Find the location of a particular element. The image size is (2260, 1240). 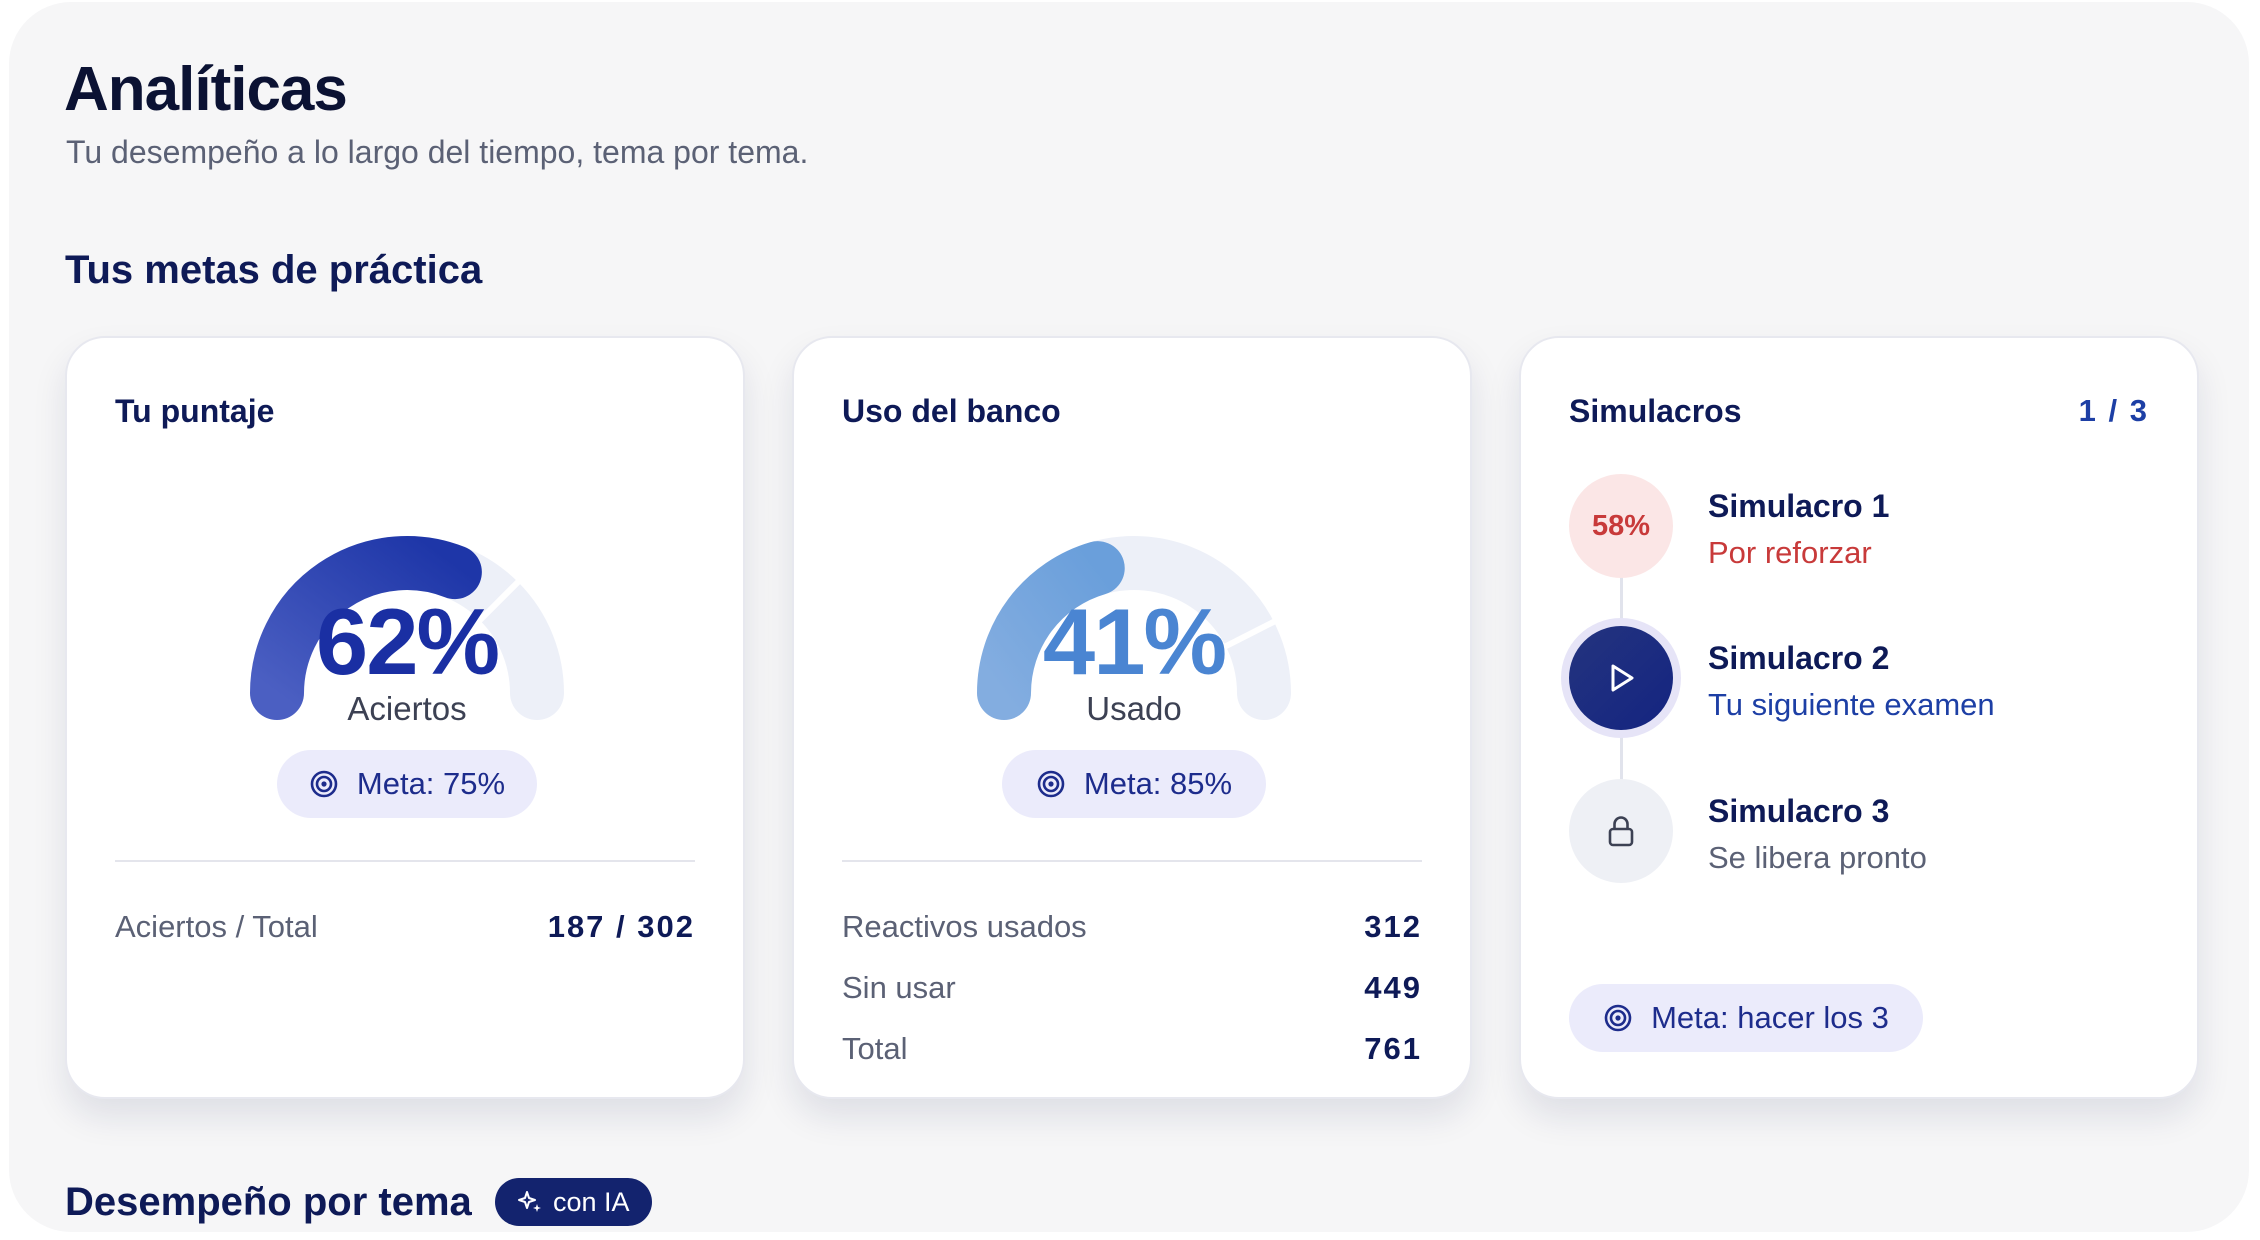

bank-goal-badge: Meta: 85% is located at coordinates (1134, 784).